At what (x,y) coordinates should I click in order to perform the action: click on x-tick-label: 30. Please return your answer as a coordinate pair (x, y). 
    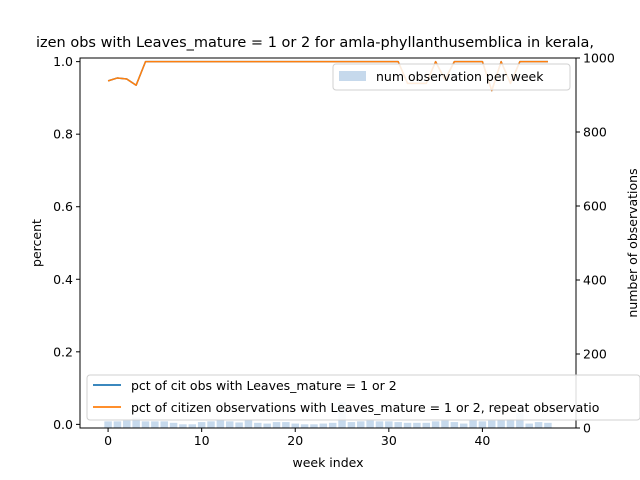
    Looking at the image, I should click on (389, 440).